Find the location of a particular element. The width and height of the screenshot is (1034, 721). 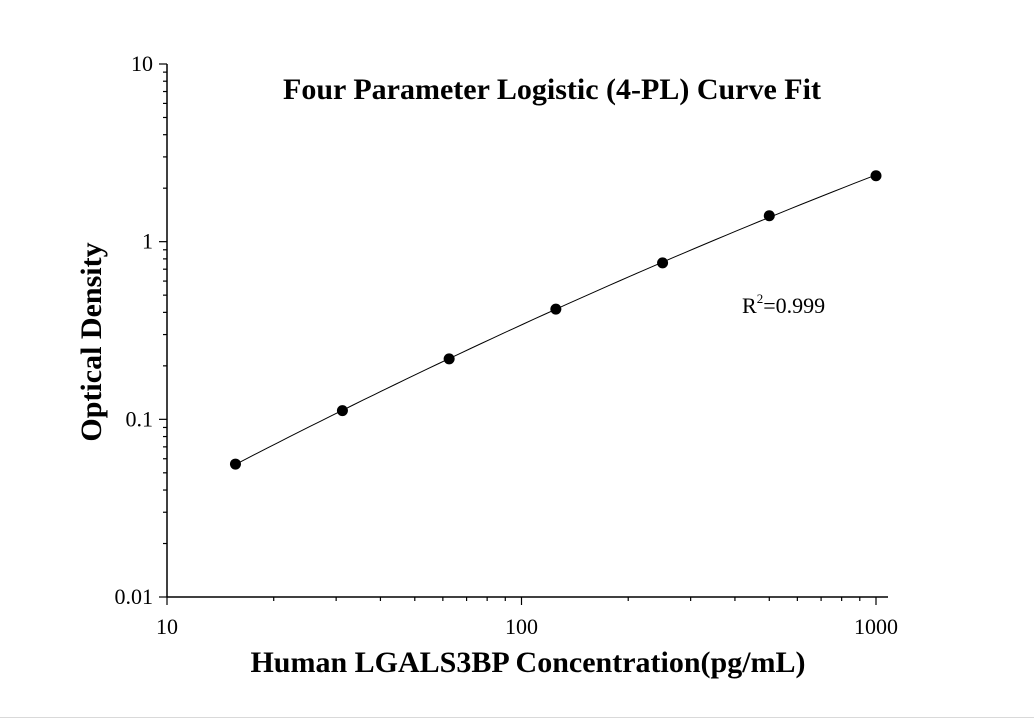

x-axis-ticks: 10 100 1000 is located at coordinates (527, 618).